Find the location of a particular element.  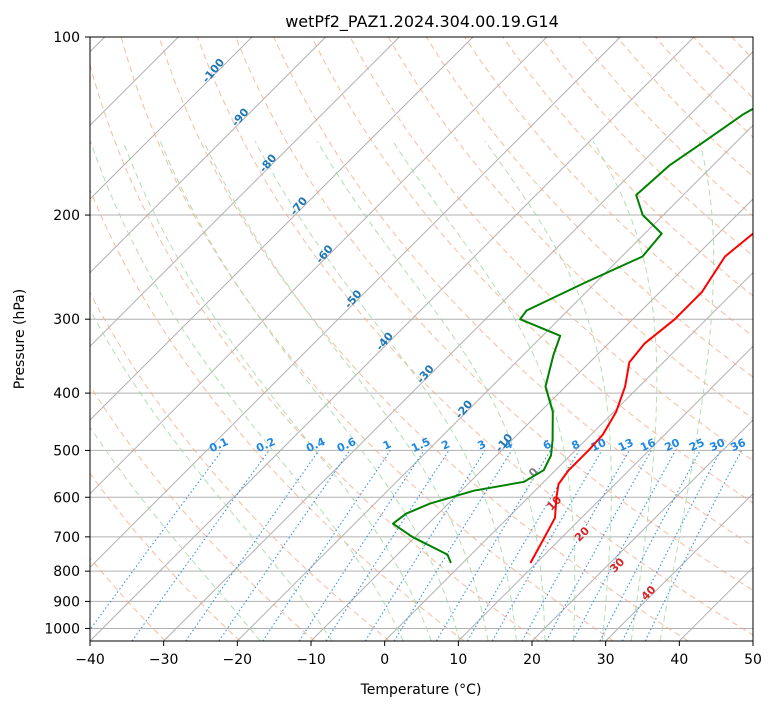

x-axis-label: Temperature (°C) is located at coordinates (421, 690).